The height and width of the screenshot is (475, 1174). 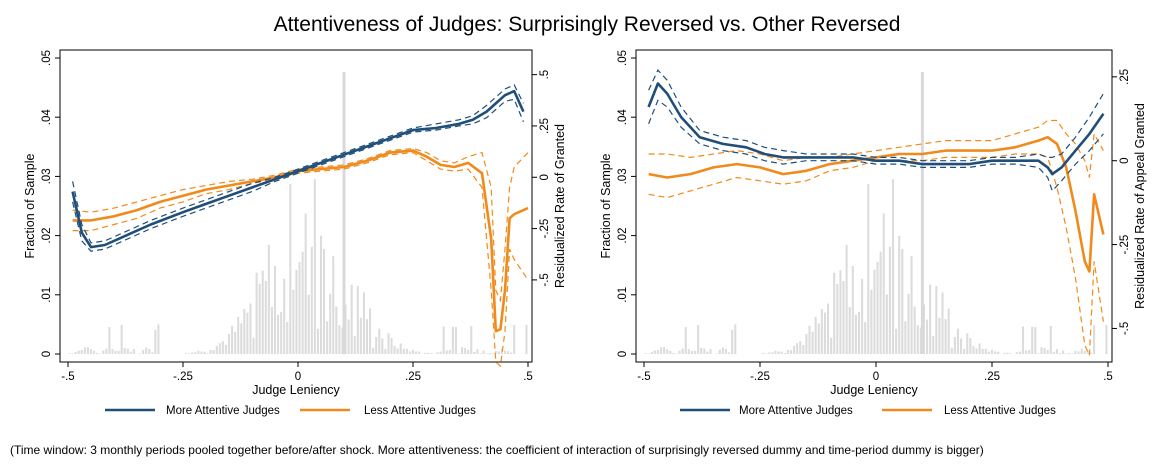 I want to click on y-tick-label-left: .01, so click(x=623, y=295).